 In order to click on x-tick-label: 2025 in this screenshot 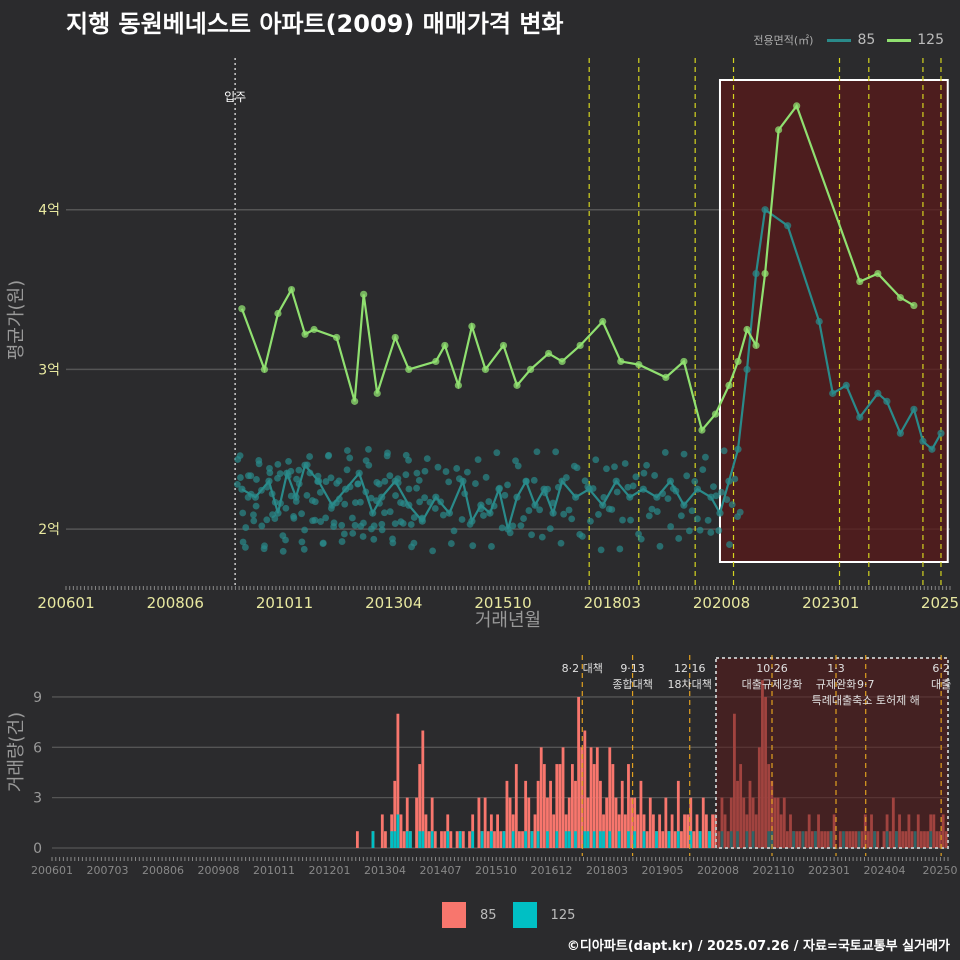, I will do `click(940, 603)`.